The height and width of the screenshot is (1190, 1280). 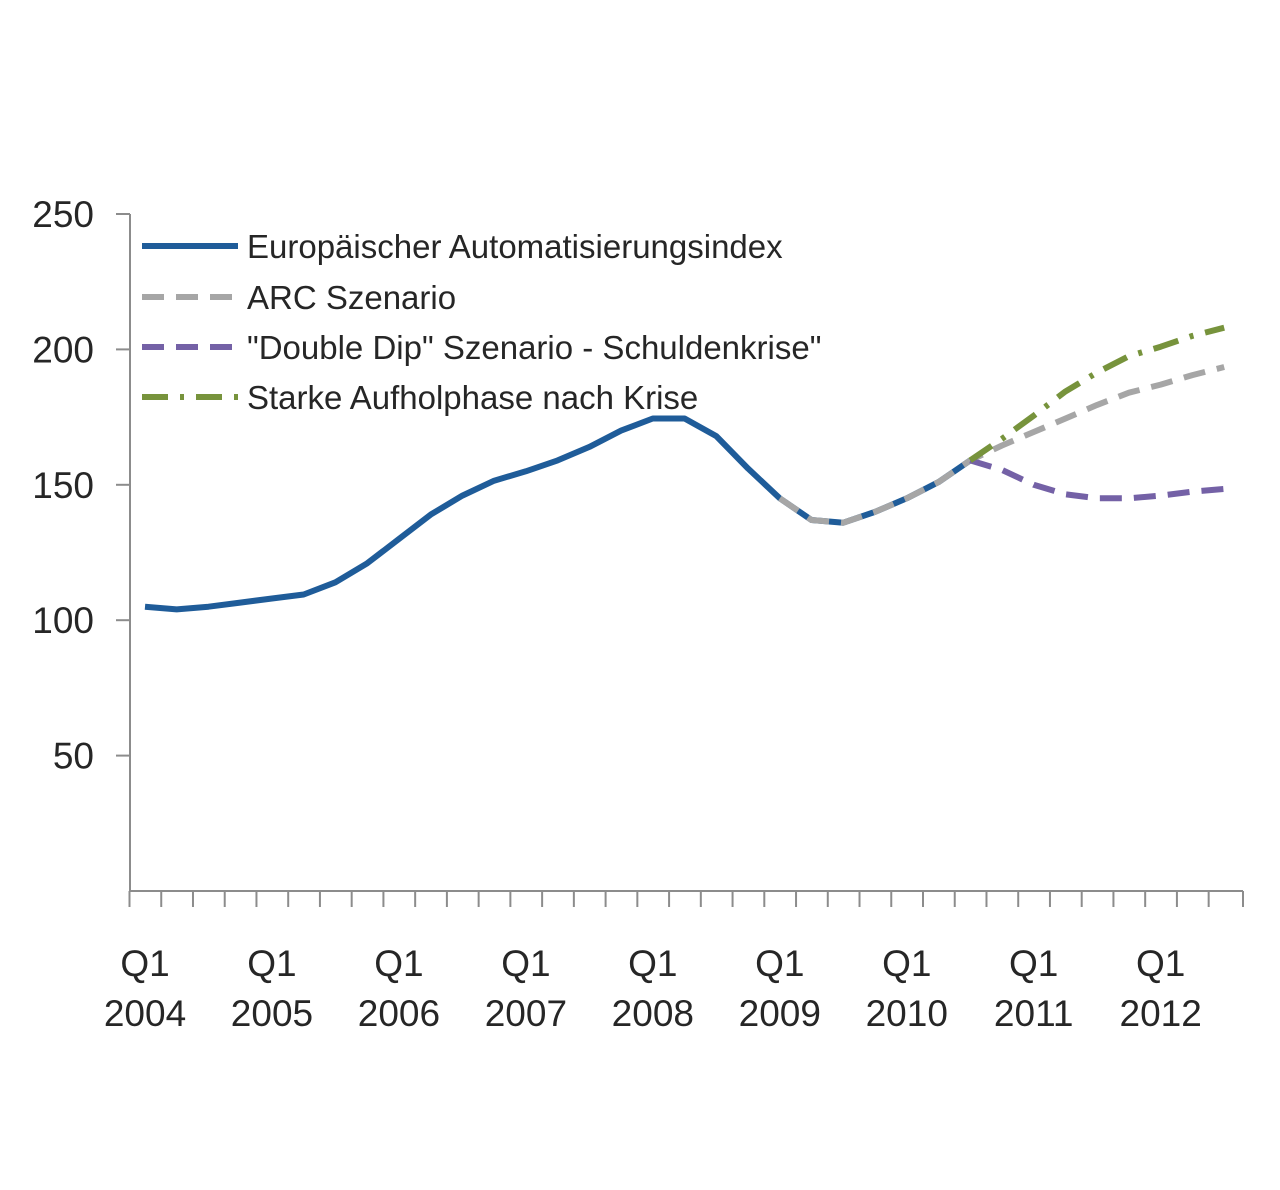 What do you see at coordinates (472, 397) in the screenshot?
I see `legend-label-3: Starke Aufholphase nach Krise` at bounding box center [472, 397].